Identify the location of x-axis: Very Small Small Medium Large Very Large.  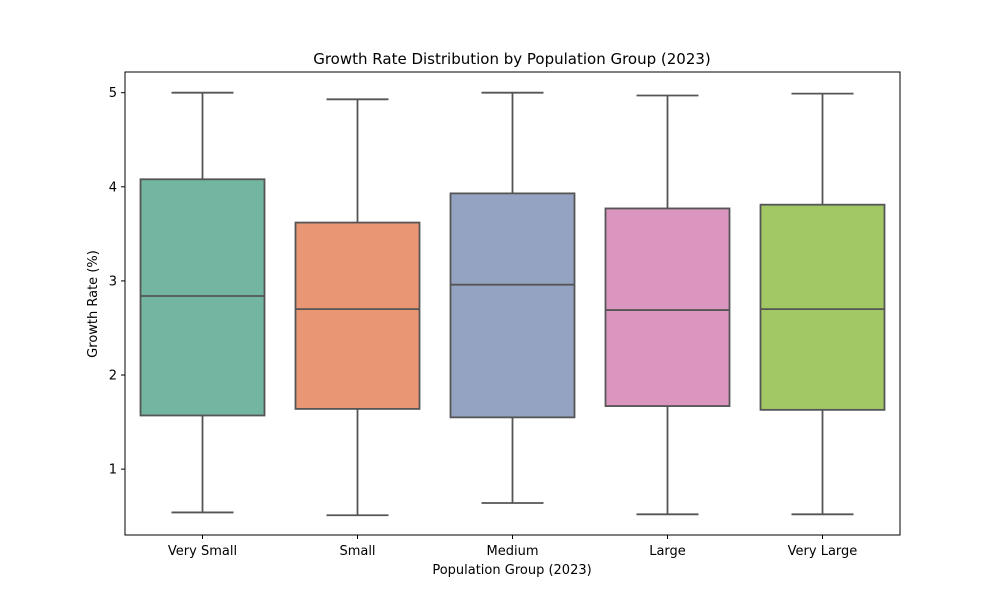
(512, 547).